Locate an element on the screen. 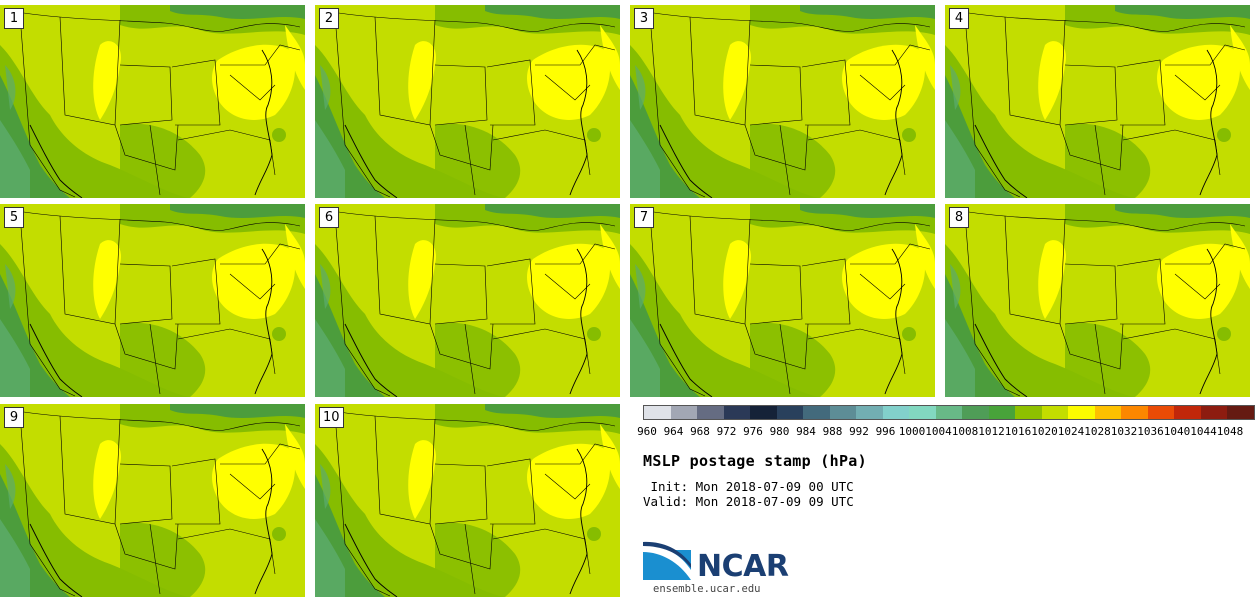  postage-stamp-panel: 6 is located at coordinates (467, 300).